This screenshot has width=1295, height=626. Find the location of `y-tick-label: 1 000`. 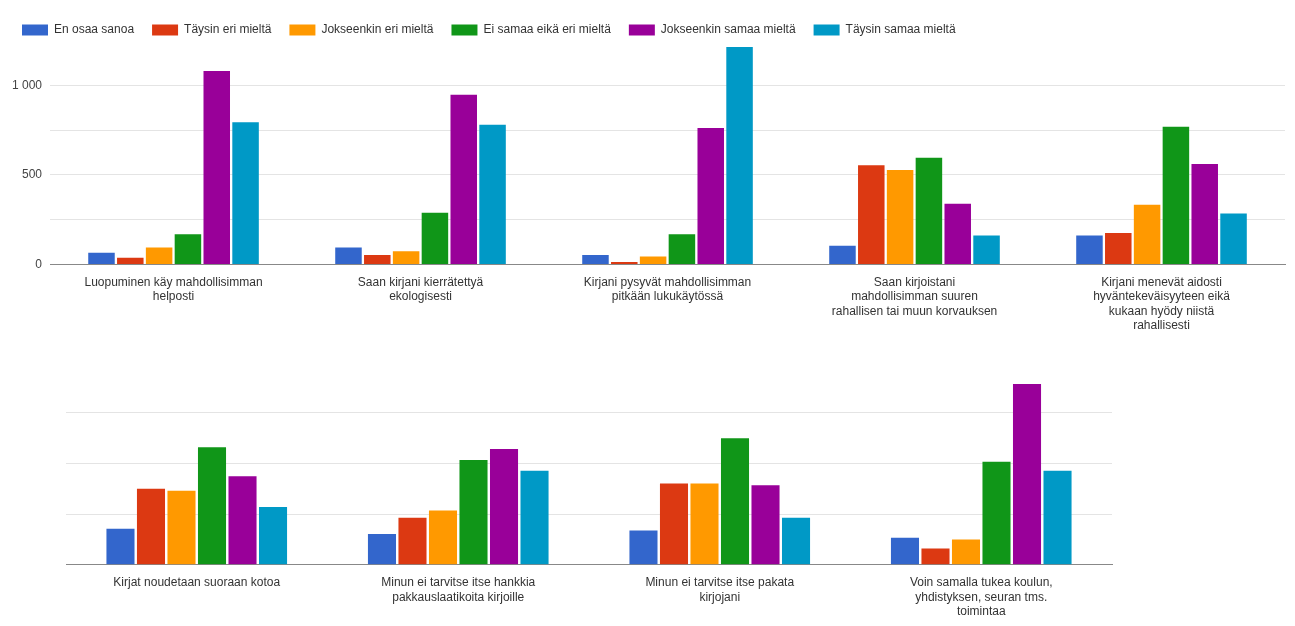

y-tick-label: 1 000 is located at coordinates (27, 84).